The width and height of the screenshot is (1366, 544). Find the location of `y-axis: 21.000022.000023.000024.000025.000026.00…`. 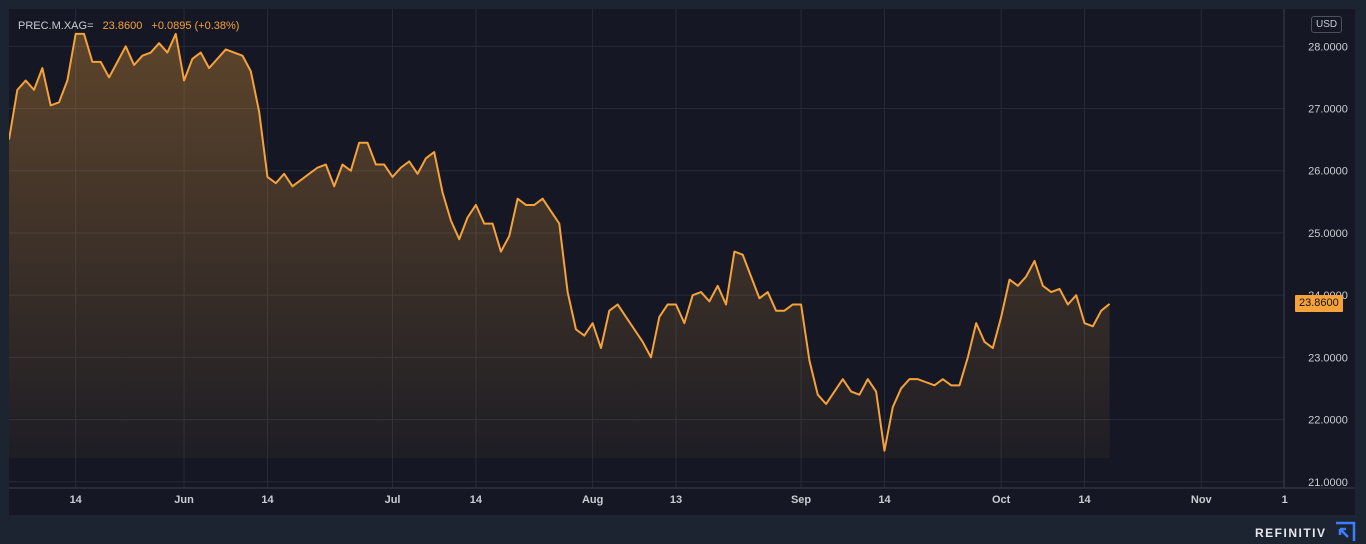

y-axis: 21.000022.000023.000024.000025.000026.00… is located at coordinates (1328, 264).